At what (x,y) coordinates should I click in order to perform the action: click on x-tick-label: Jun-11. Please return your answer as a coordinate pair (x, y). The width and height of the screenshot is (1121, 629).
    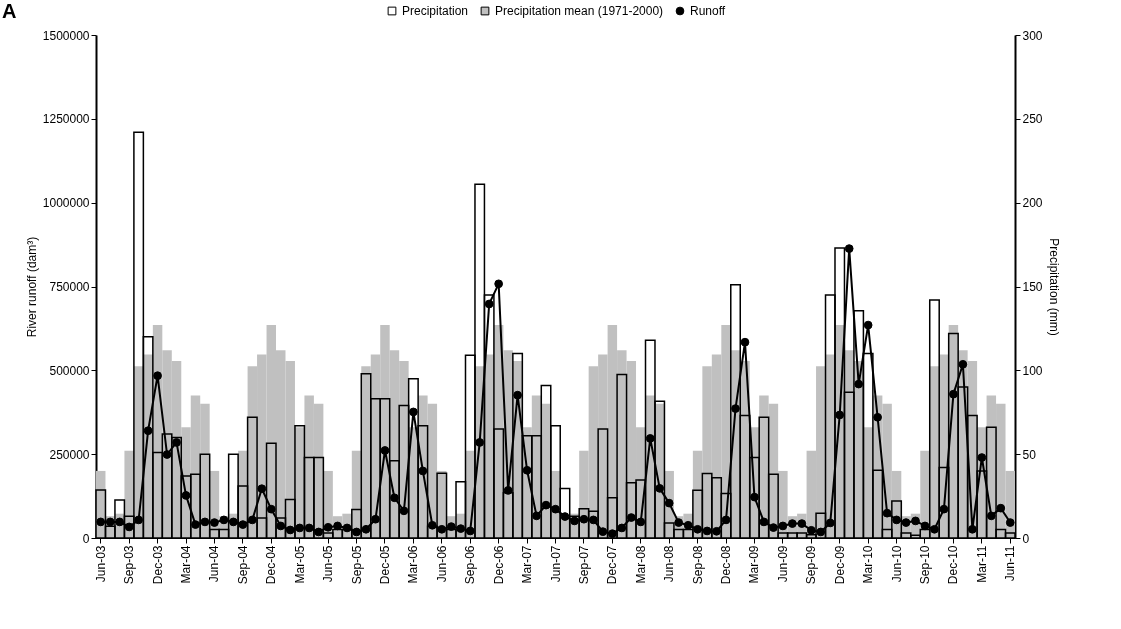
    Looking at the image, I should click on (1010, 563).